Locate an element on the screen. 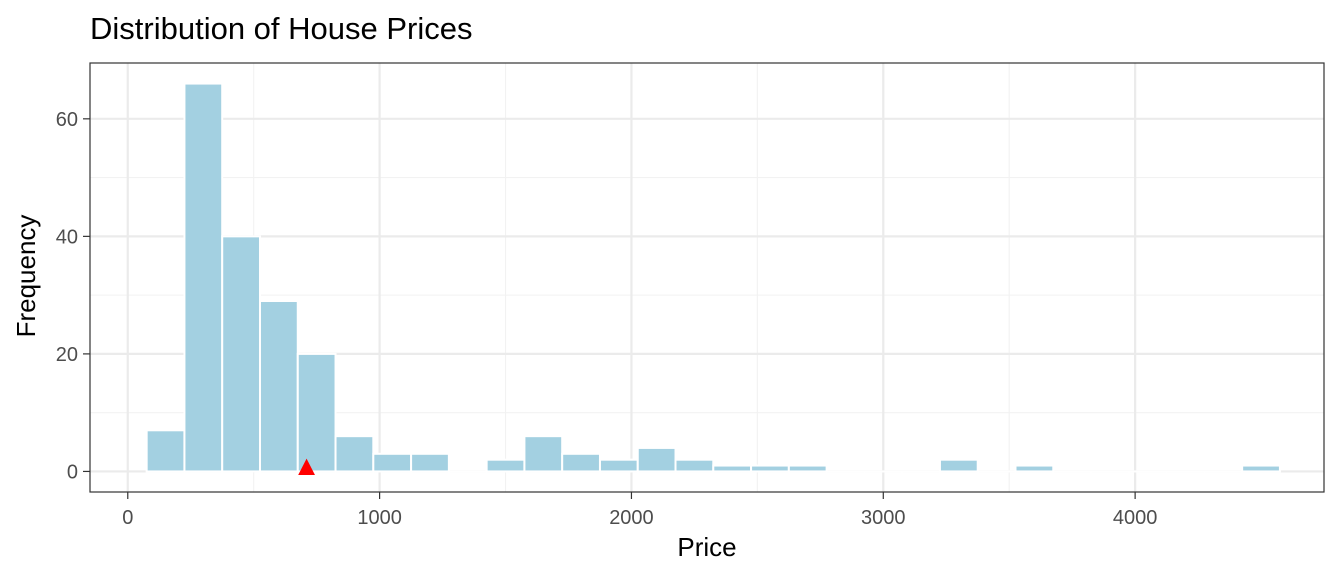 Image resolution: width=1344 pixels, height=576 pixels. y-tick-label: 20 is located at coordinates (67, 355).